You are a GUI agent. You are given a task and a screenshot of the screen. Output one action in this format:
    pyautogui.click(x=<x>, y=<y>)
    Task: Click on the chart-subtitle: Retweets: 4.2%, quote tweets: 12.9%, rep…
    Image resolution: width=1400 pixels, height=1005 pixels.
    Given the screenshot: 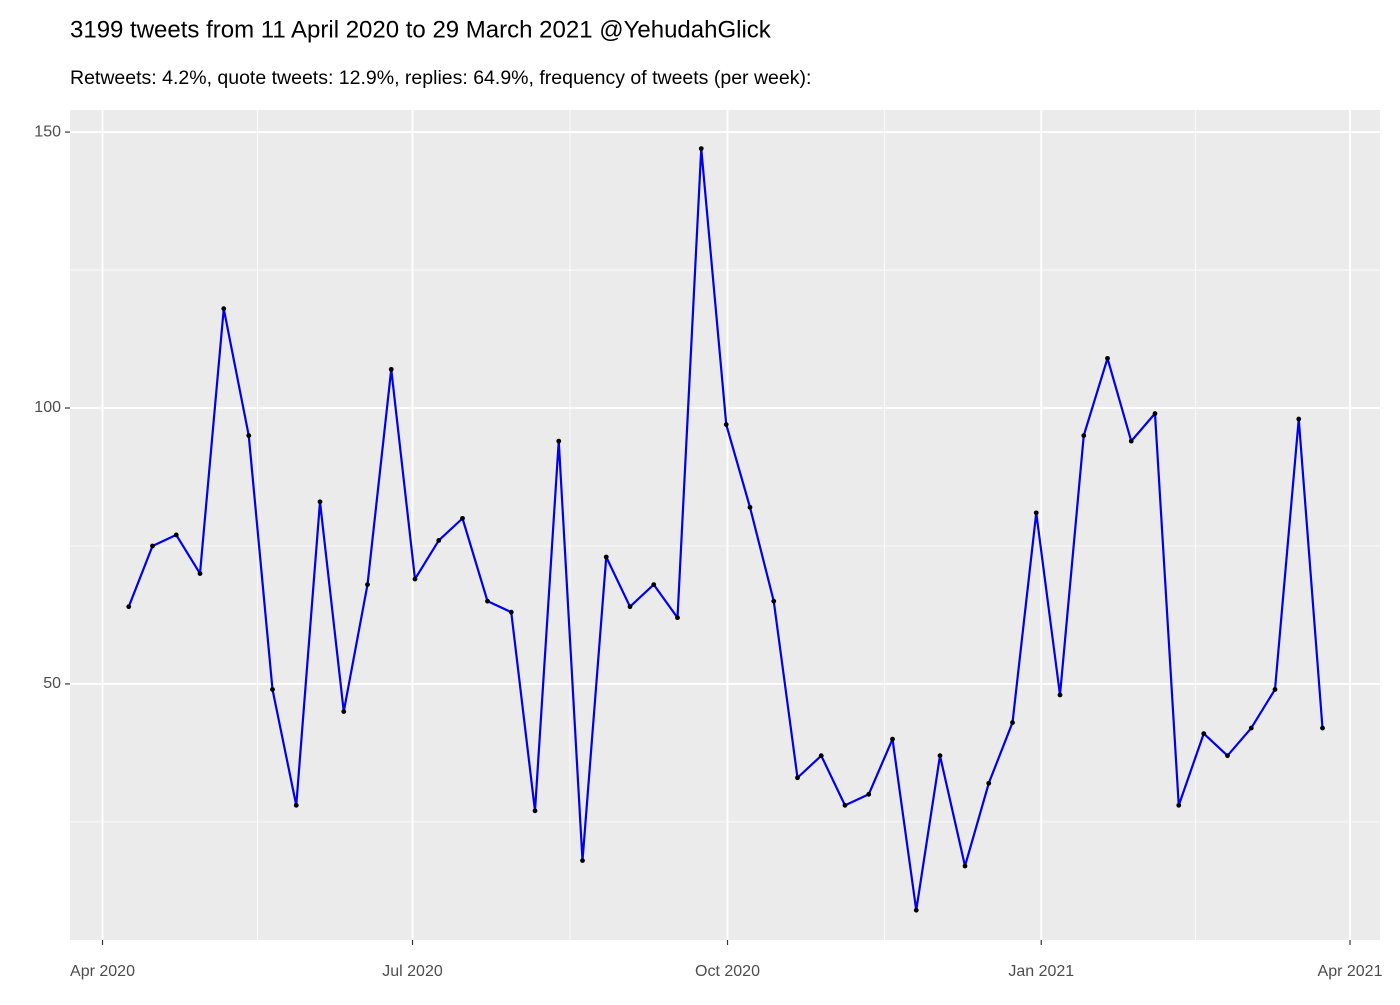 What is the action you would take?
    pyautogui.click(x=440, y=78)
    